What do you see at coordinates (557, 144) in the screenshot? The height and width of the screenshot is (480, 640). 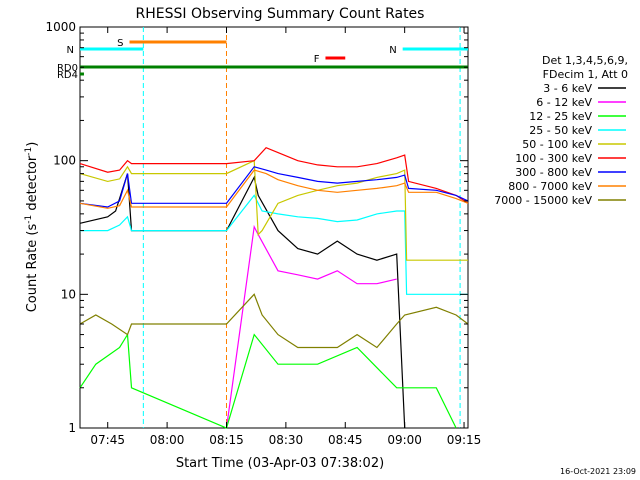 I see `legend-label-4: 50 - 100 keV` at bounding box center [557, 144].